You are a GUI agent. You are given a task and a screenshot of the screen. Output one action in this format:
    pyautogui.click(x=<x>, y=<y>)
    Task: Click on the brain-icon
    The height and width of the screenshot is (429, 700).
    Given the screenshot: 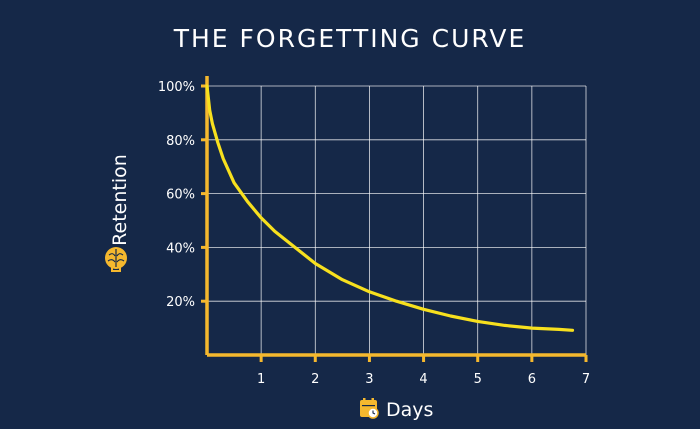 What is the action you would take?
    pyautogui.click(x=116, y=259)
    